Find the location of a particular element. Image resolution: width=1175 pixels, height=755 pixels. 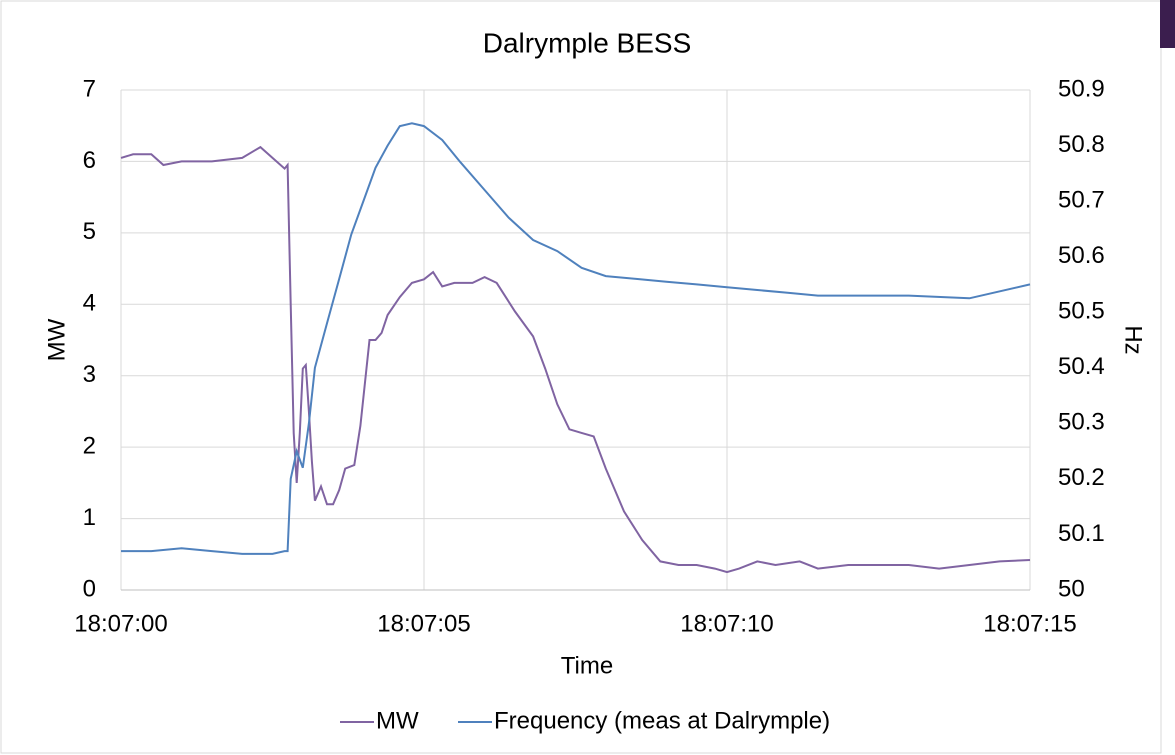

y2-tick-label: 50.5 is located at coordinates (1081, 311).